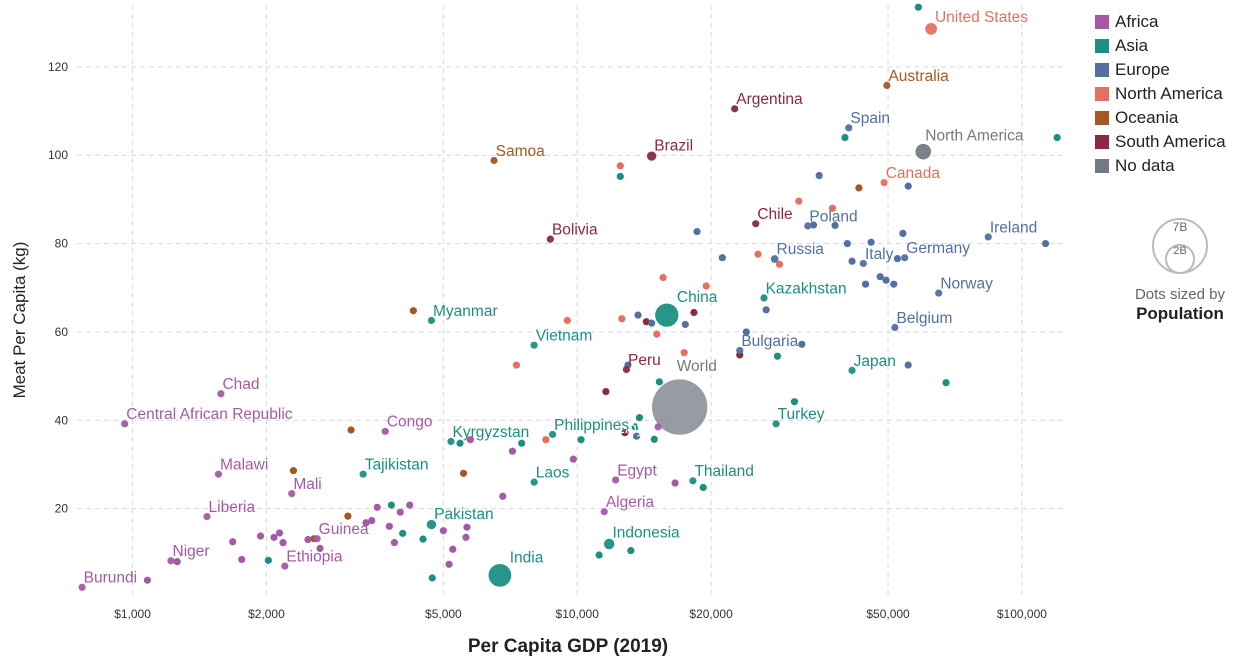 This screenshot has height=664, width=1254. What do you see at coordinates (895, 327) in the screenshot?
I see `data-point-belgium` at bounding box center [895, 327].